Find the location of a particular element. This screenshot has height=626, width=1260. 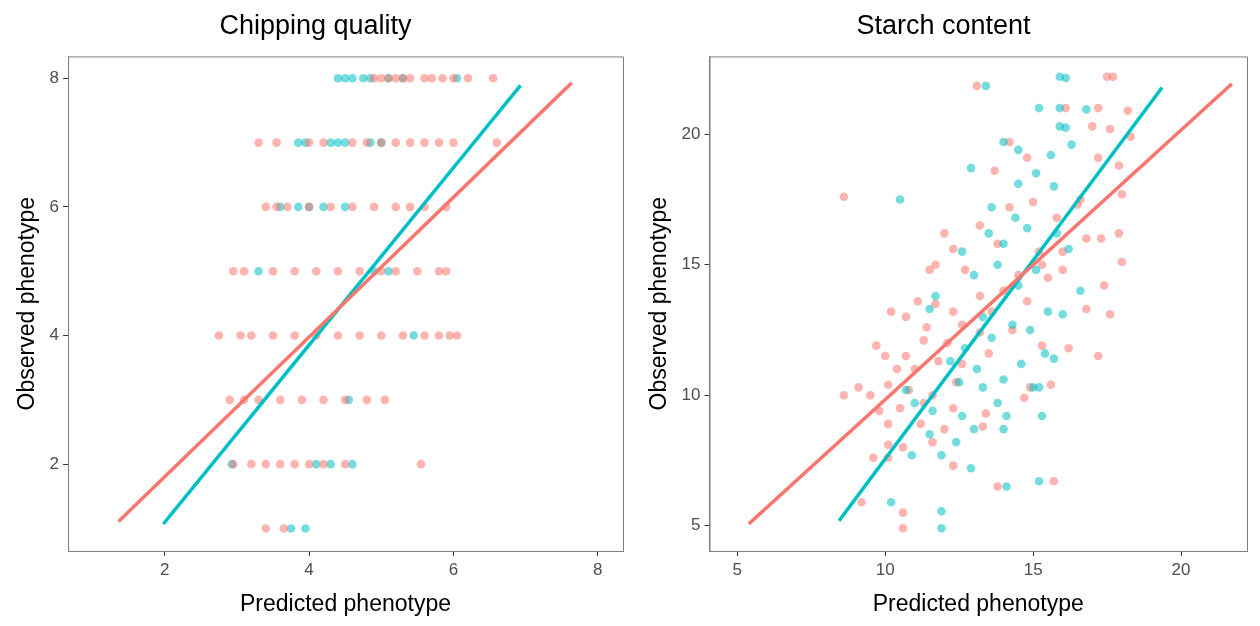

y-tick-label: 8 is located at coordinates (54, 77).